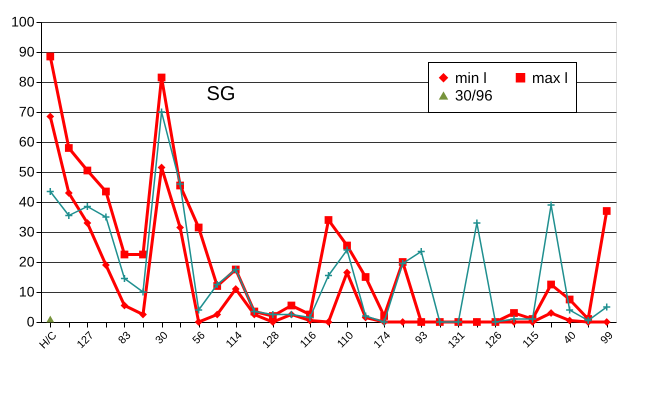  What do you see at coordinates (23, 22) in the screenshot?
I see `y-tick-label: 100` at bounding box center [23, 22].